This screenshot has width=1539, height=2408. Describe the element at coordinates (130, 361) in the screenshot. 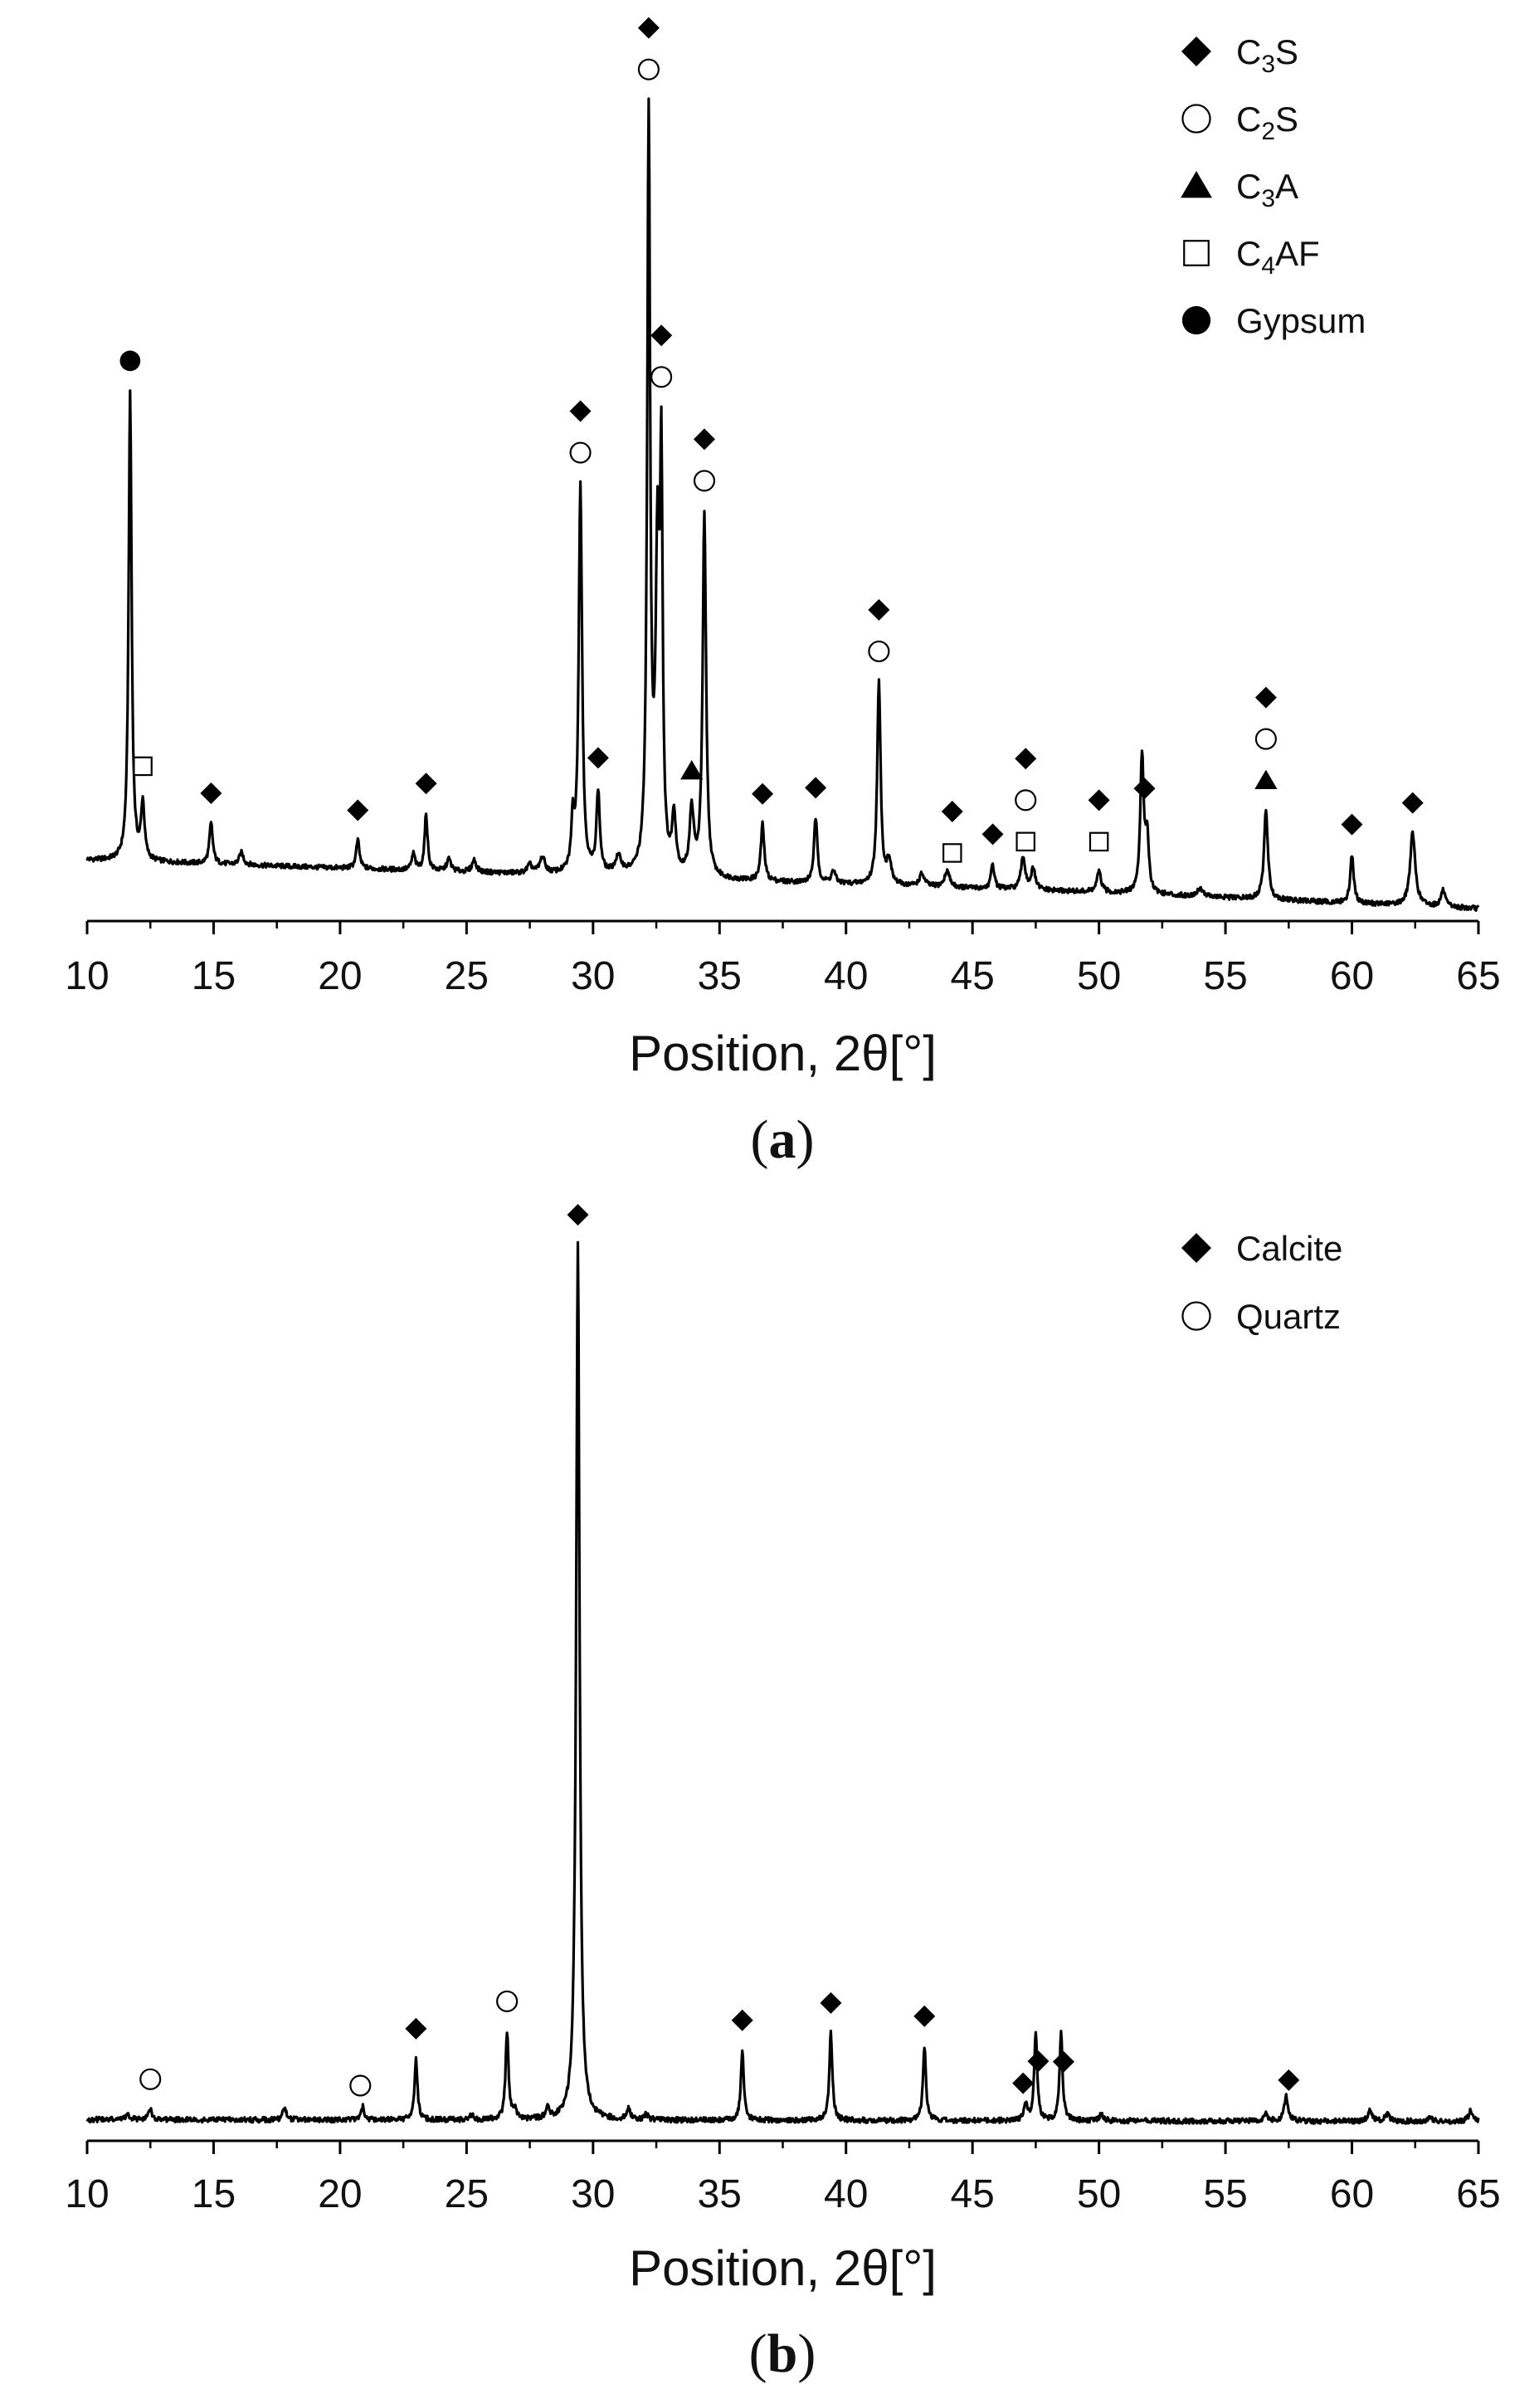

I see `peak-marker-circle-filled` at that location.